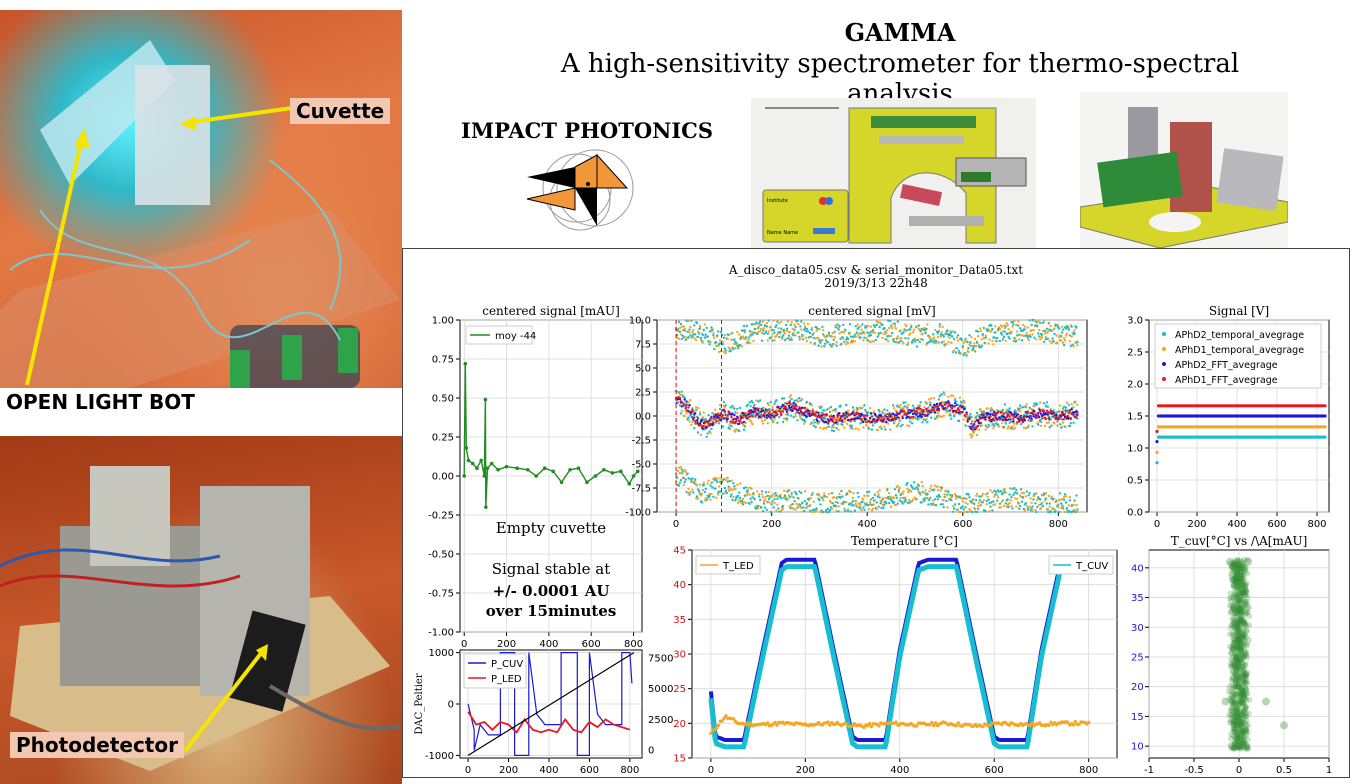 This screenshot has height=784, width=1358. I want to click on y-tick-label: 35, so click(679, 620).